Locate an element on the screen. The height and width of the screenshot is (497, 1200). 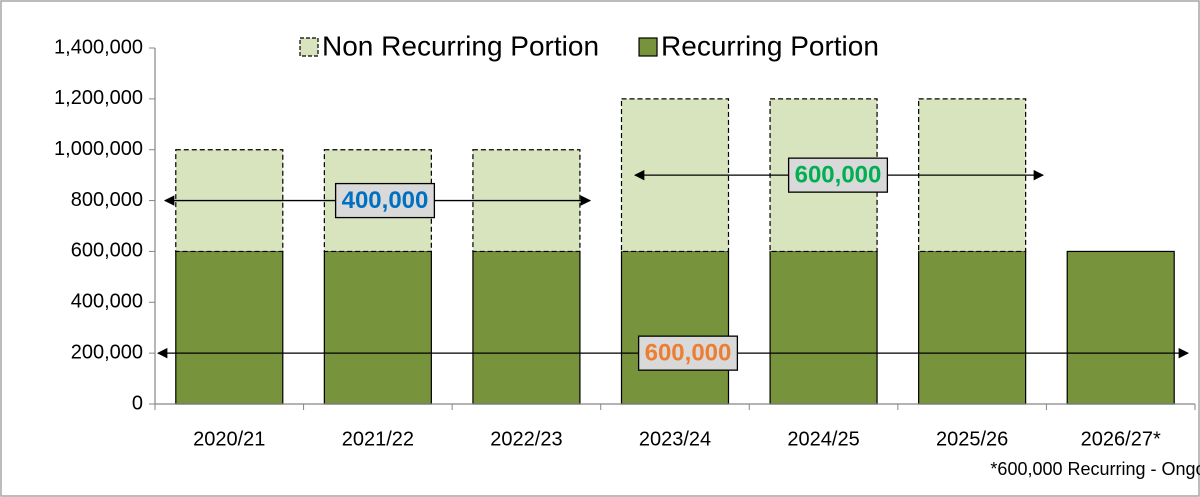
legend-label: Non Recurring Portion is located at coordinates (460, 45).